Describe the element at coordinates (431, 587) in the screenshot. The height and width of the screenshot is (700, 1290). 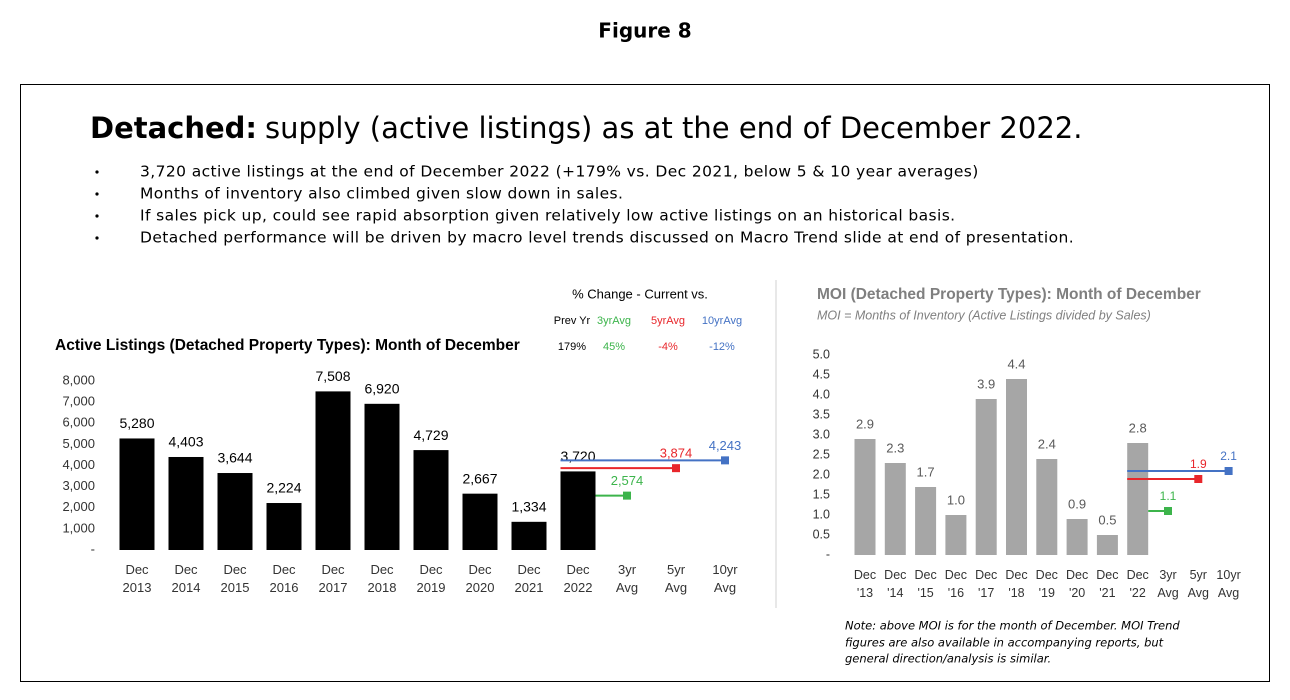
I see `x-tick-line: 2019` at that location.